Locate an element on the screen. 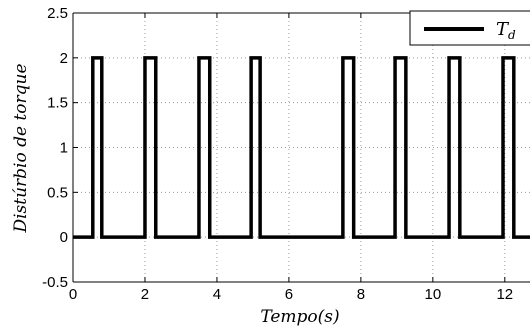 This screenshot has height=329, width=530. x-axis-label: Tempo(s) is located at coordinates (299, 317).